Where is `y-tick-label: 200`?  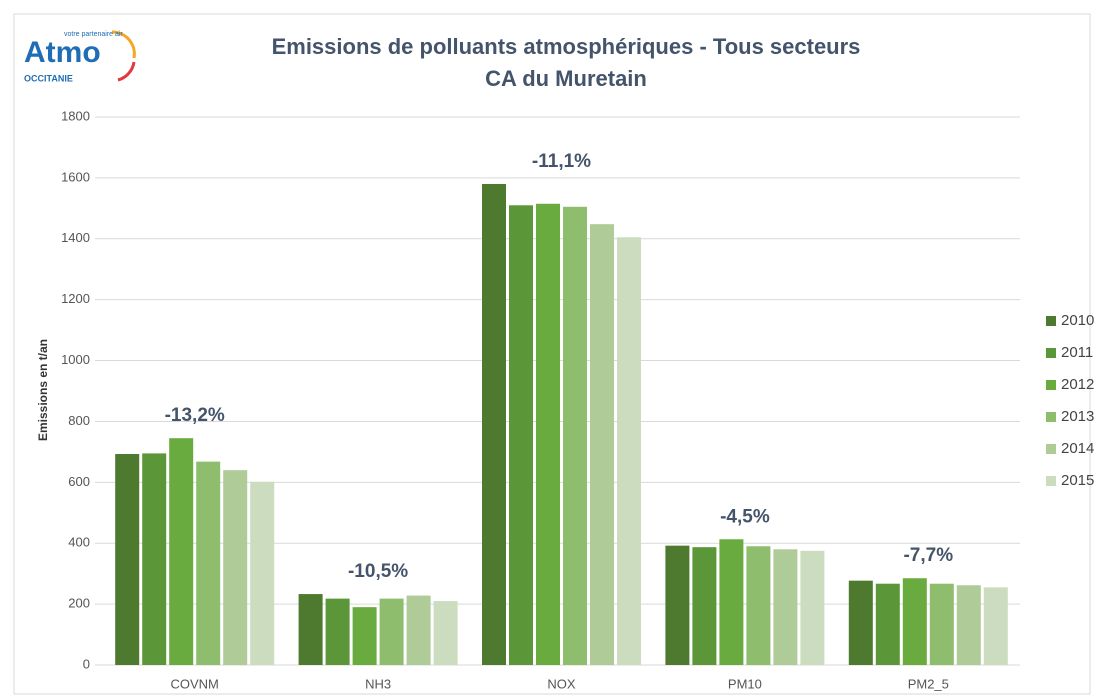
y-tick-label: 200 is located at coordinates (79, 603).